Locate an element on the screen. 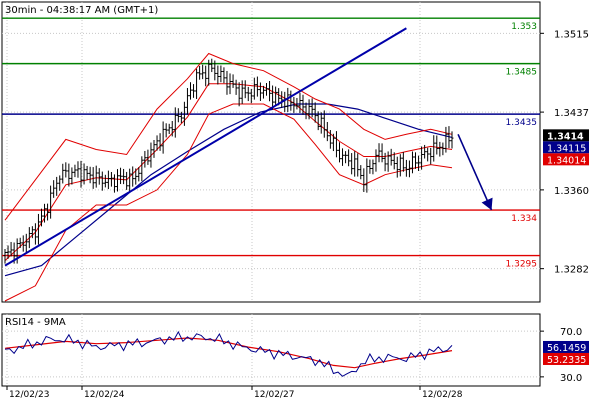 Image resolution: width=590 pixels, height=400 pixels. rsi-badge-label: 53.2335 is located at coordinates (566, 360).